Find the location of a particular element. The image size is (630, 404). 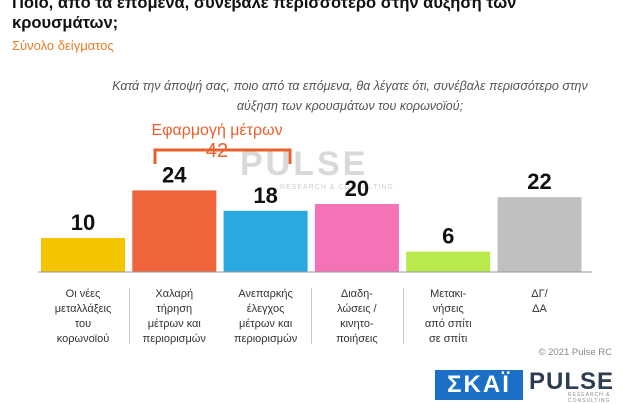

category-label-4: Διαδη-λώσεις / κινητο-ποιήσεις is located at coordinates (357, 317).